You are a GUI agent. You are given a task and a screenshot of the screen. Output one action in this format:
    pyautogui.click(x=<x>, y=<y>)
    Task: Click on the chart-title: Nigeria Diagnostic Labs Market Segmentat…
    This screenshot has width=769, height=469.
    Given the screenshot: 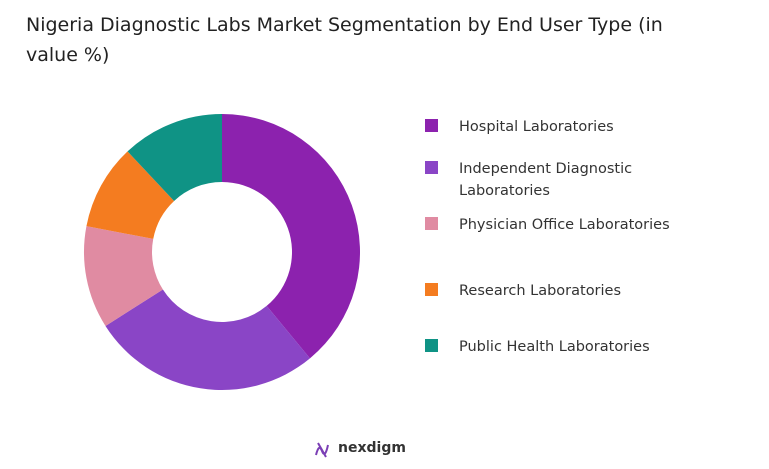 What is the action you would take?
    pyautogui.click(x=344, y=40)
    